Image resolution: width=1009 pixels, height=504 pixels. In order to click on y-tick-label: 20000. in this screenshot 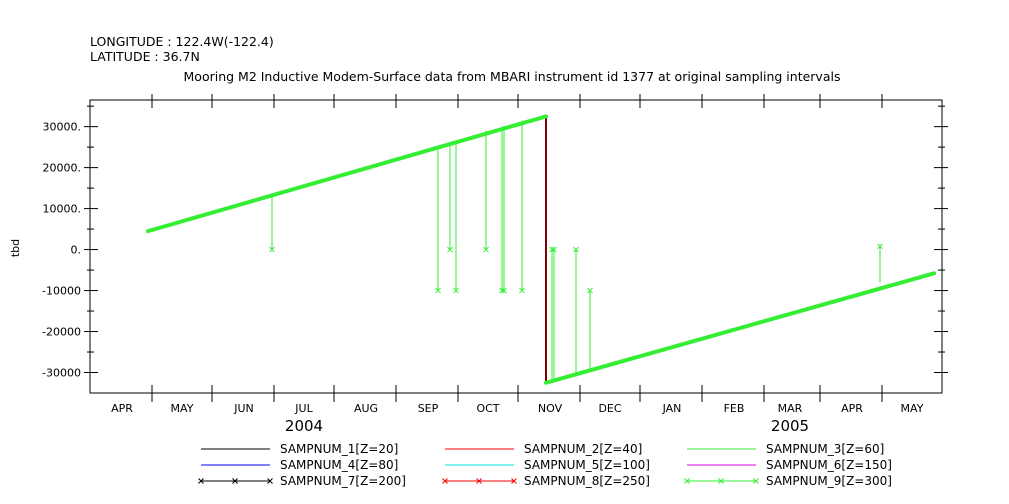, I will do `click(62, 168)`.